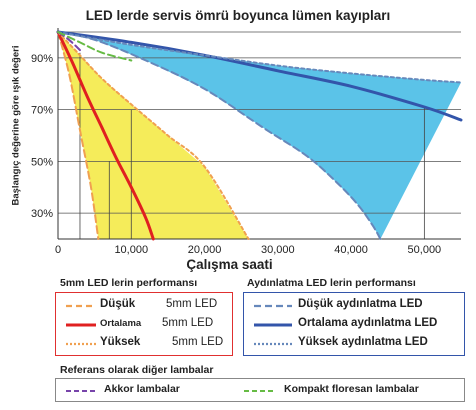 The height and width of the screenshot is (410, 476). What do you see at coordinates (363, 342) in the screenshot?
I see `legend-lighting-high-name: Yüksek aydınlatma LED` at bounding box center [363, 342].